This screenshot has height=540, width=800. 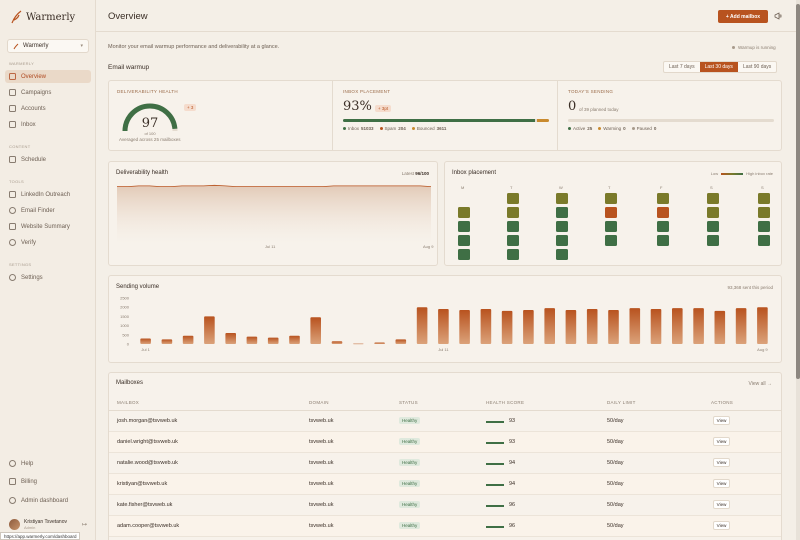 What do you see at coordinates (743, 16) in the screenshot?
I see `add-mailbox-button: + Add mailbox` at bounding box center [743, 16].